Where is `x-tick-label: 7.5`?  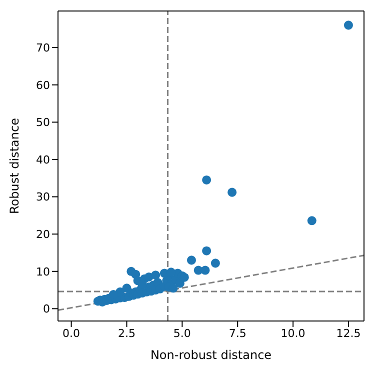 x-tick-label: 7.5 is located at coordinates (237, 333).